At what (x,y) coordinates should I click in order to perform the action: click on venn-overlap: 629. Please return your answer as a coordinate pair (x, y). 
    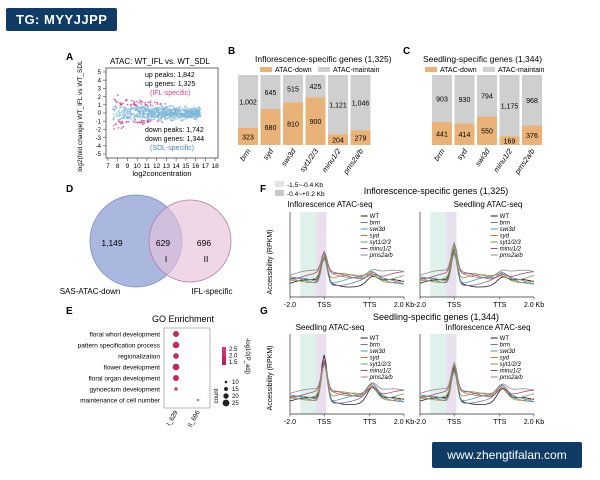
    Looking at the image, I should click on (163, 243).